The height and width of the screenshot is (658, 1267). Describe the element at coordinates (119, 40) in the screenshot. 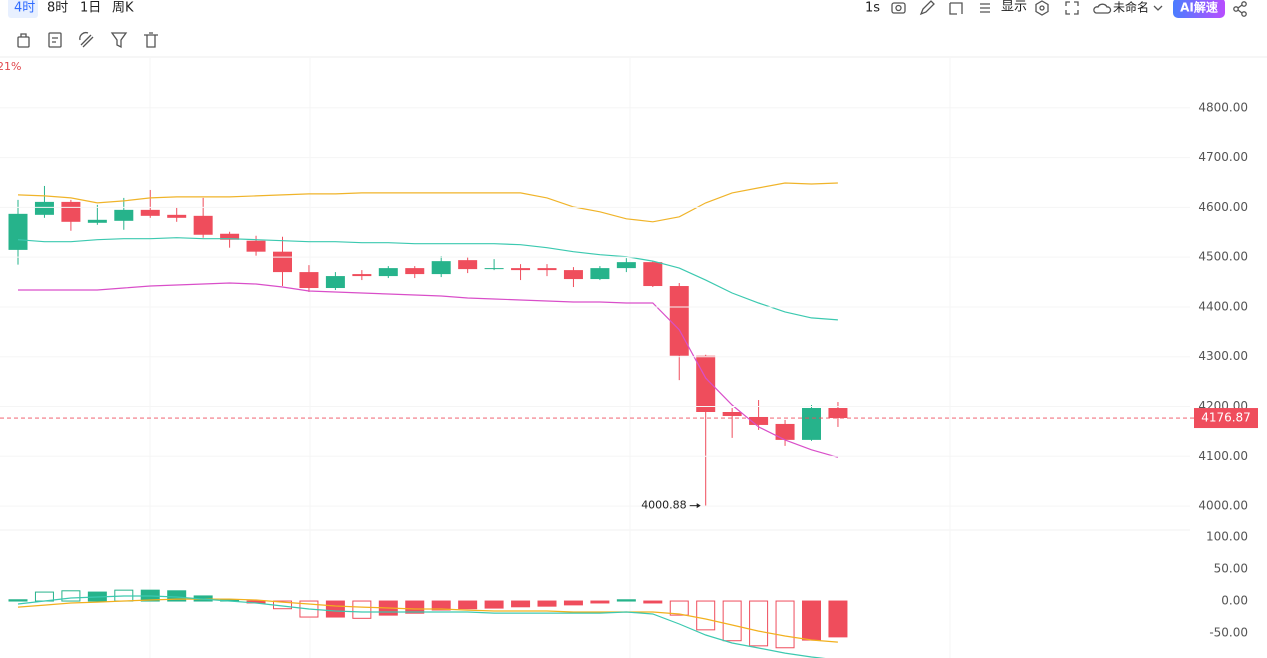

I see `filter-icon` at that location.